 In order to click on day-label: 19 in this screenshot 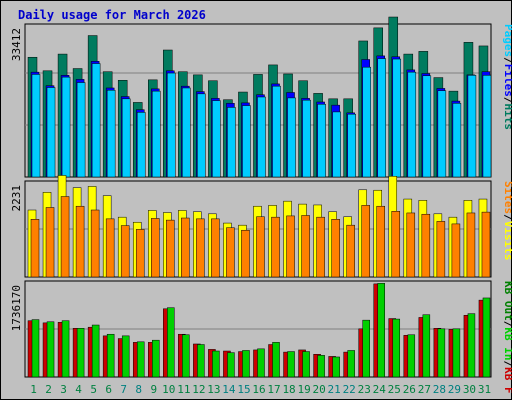, I will do `click(303, 389)`.